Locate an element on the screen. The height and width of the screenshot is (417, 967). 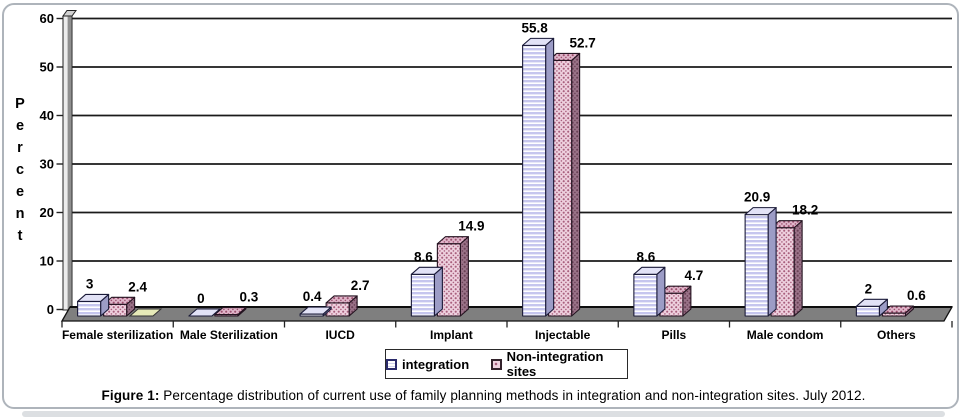
bar-integration-pills is located at coordinates (649, 291).